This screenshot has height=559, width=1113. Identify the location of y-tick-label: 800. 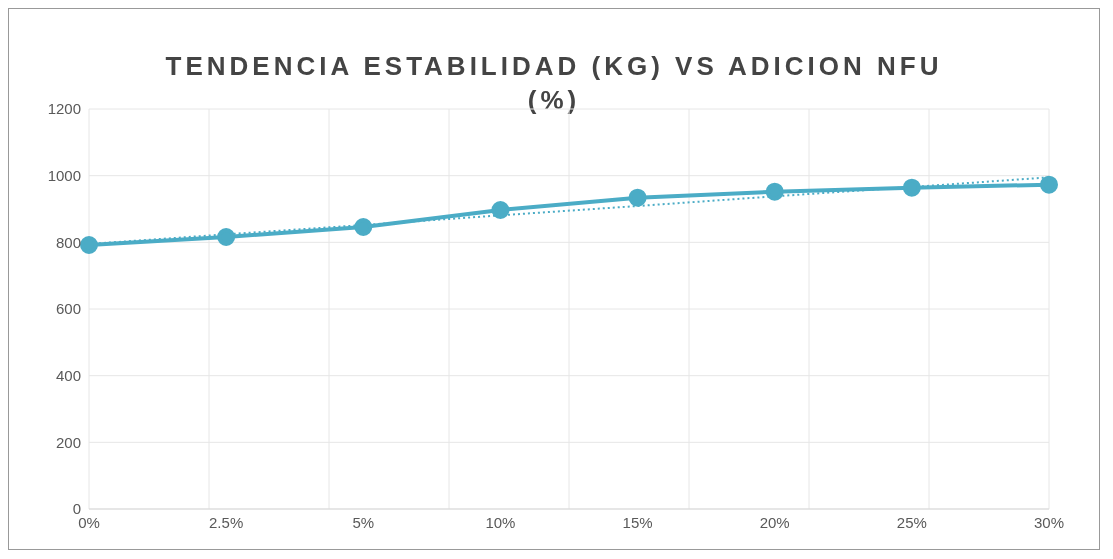
(68, 242).